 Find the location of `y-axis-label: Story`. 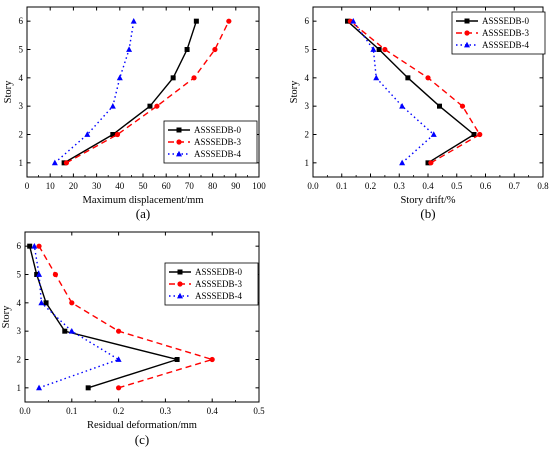

y-axis-label: Story is located at coordinates (8, 92).